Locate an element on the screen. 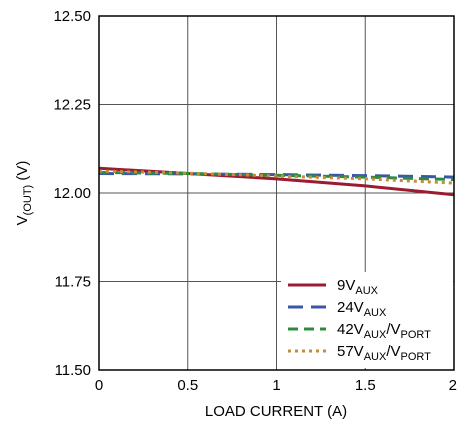  x-tick-labels: 0 0.5 1 1.5 2 is located at coordinates (276, 385).